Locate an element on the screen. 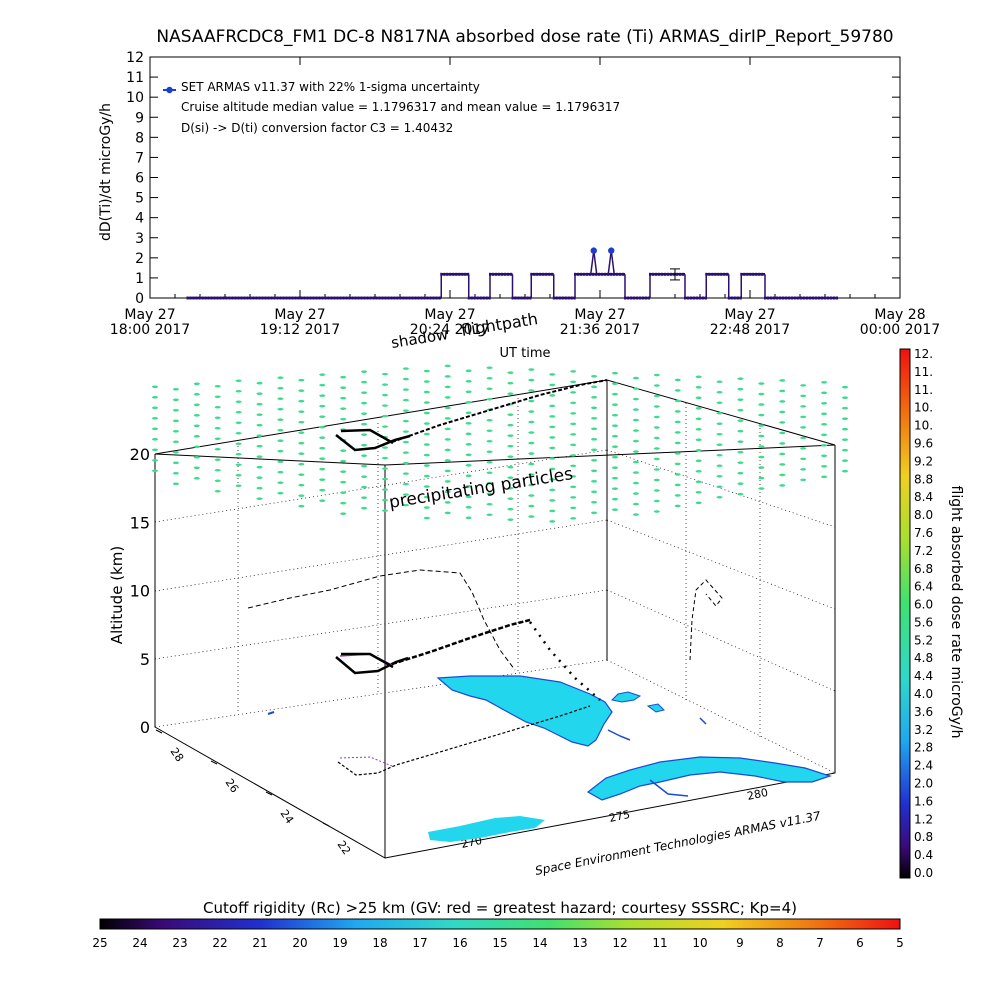 The width and height of the screenshot is (1000, 1000). x-tick-label-date: May 27 is located at coordinates (599, 315).